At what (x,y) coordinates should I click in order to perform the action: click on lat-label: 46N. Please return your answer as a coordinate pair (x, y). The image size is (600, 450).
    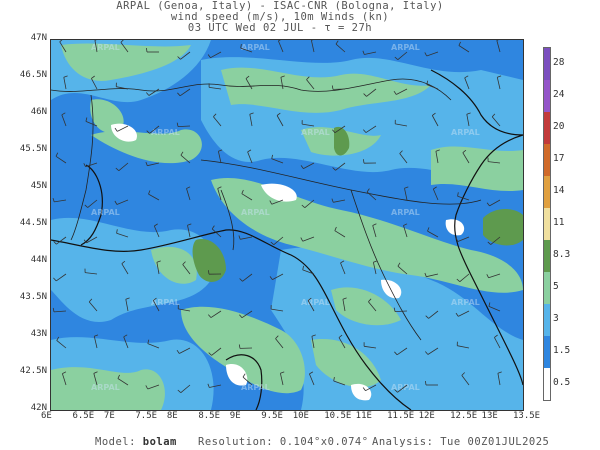
    Looking at the image, I should click on (38, 112).